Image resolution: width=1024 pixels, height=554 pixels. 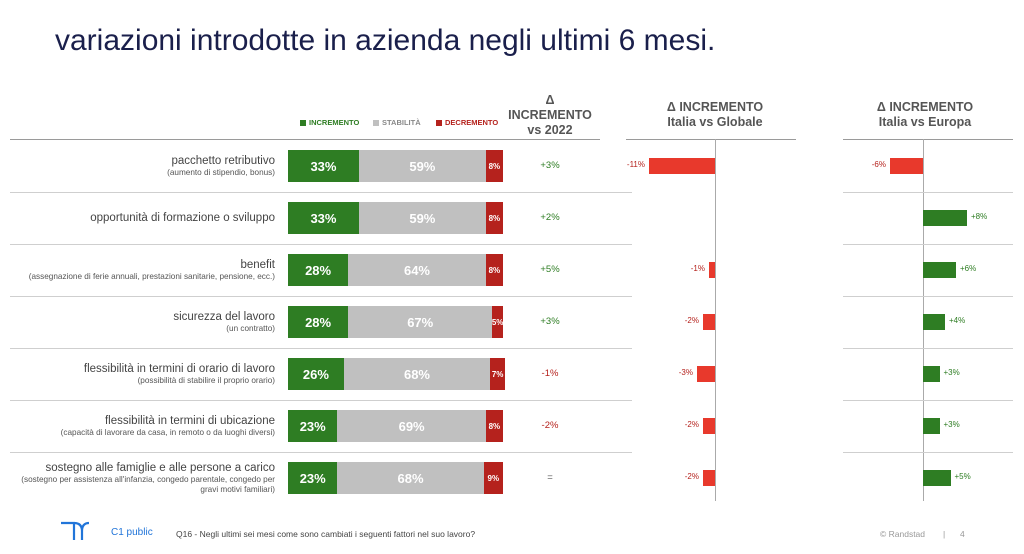 What do you see at coordinates (903, 534) in the screenshot?
I see `footer-copyright: © Randstad` at bounding box center [903, 534].